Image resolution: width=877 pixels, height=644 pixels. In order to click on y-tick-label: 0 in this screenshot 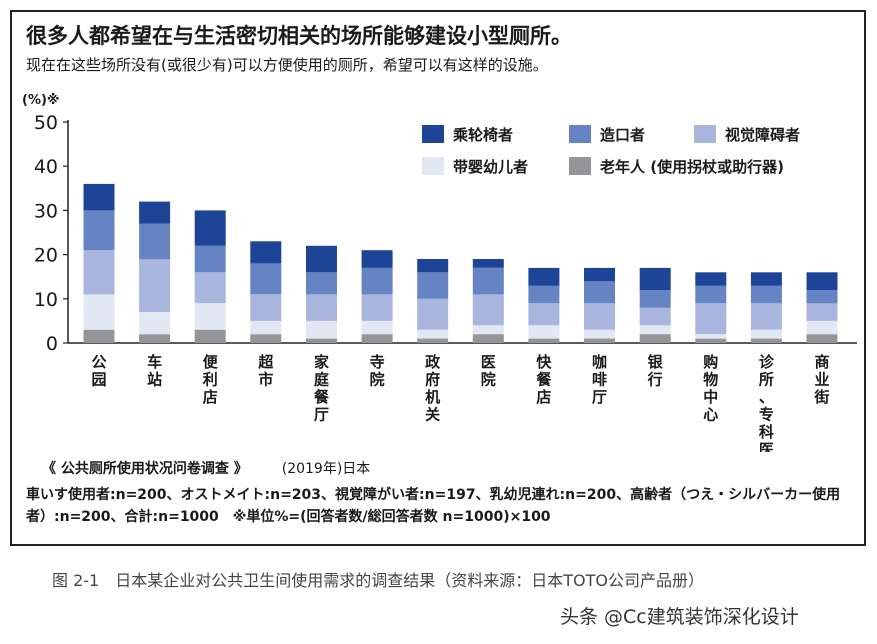, I will do `click(52, 344)`.